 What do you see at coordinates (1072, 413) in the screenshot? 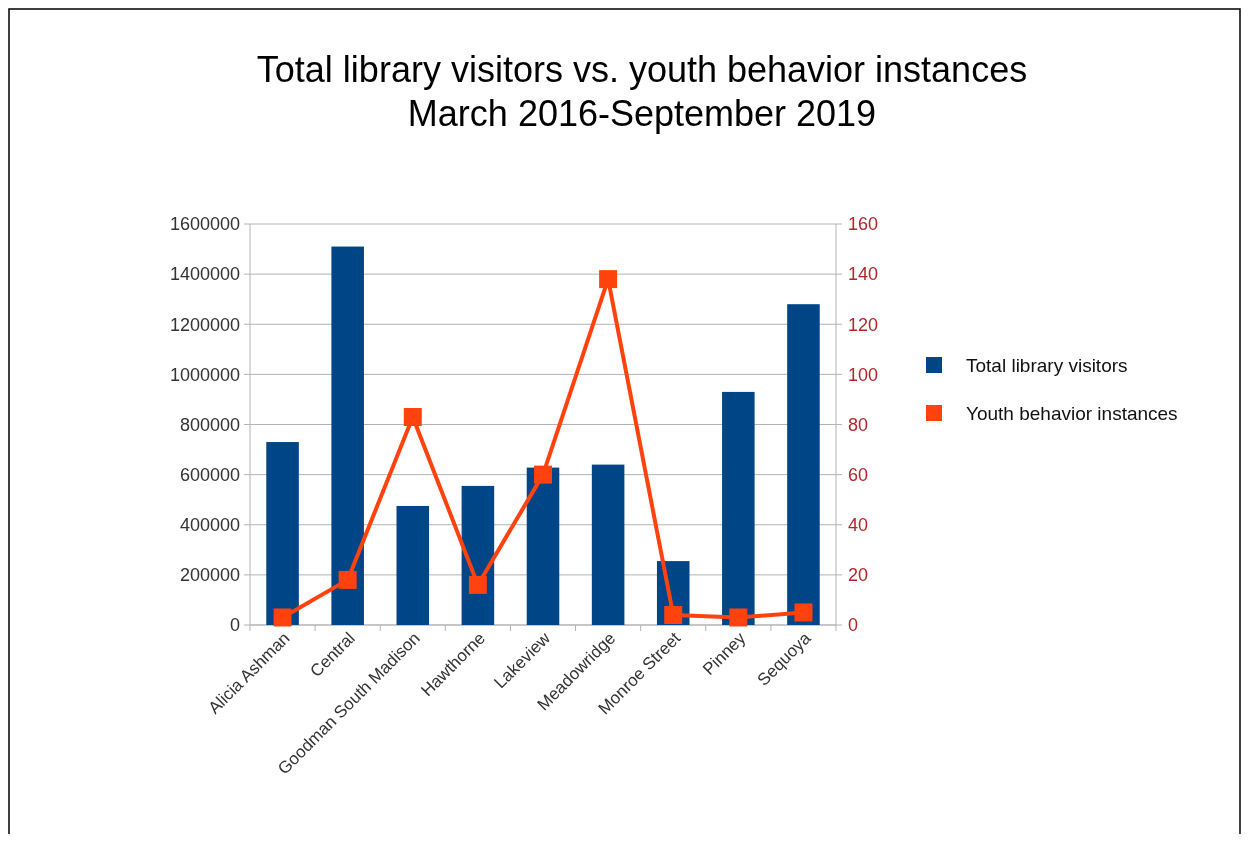
I see `legend-label: Youth behavior instances` at bounding box center [1072, 413].